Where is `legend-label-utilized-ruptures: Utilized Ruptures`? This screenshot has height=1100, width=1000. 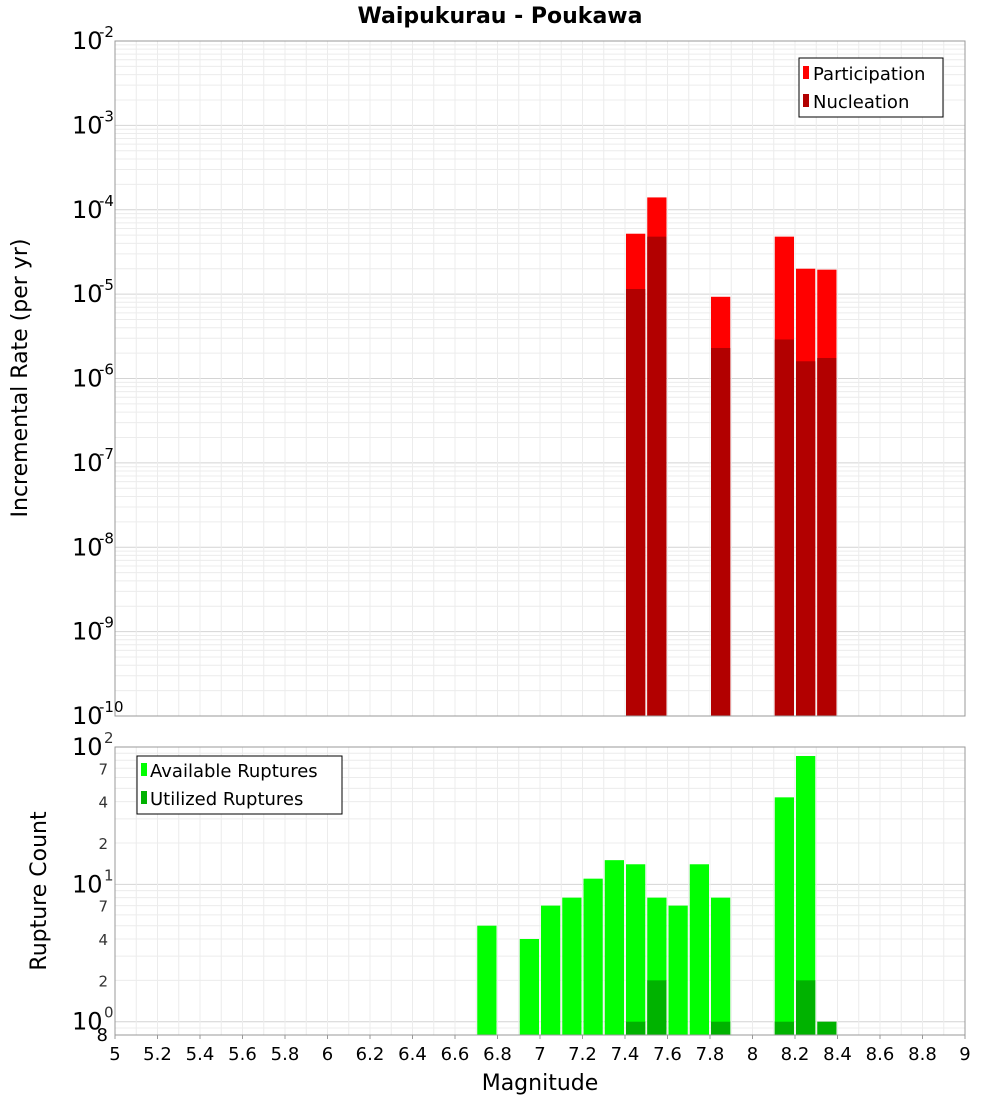
legend-label-utilized-ruptures: Utilized Ruptures is located at coordinates (226, 799).